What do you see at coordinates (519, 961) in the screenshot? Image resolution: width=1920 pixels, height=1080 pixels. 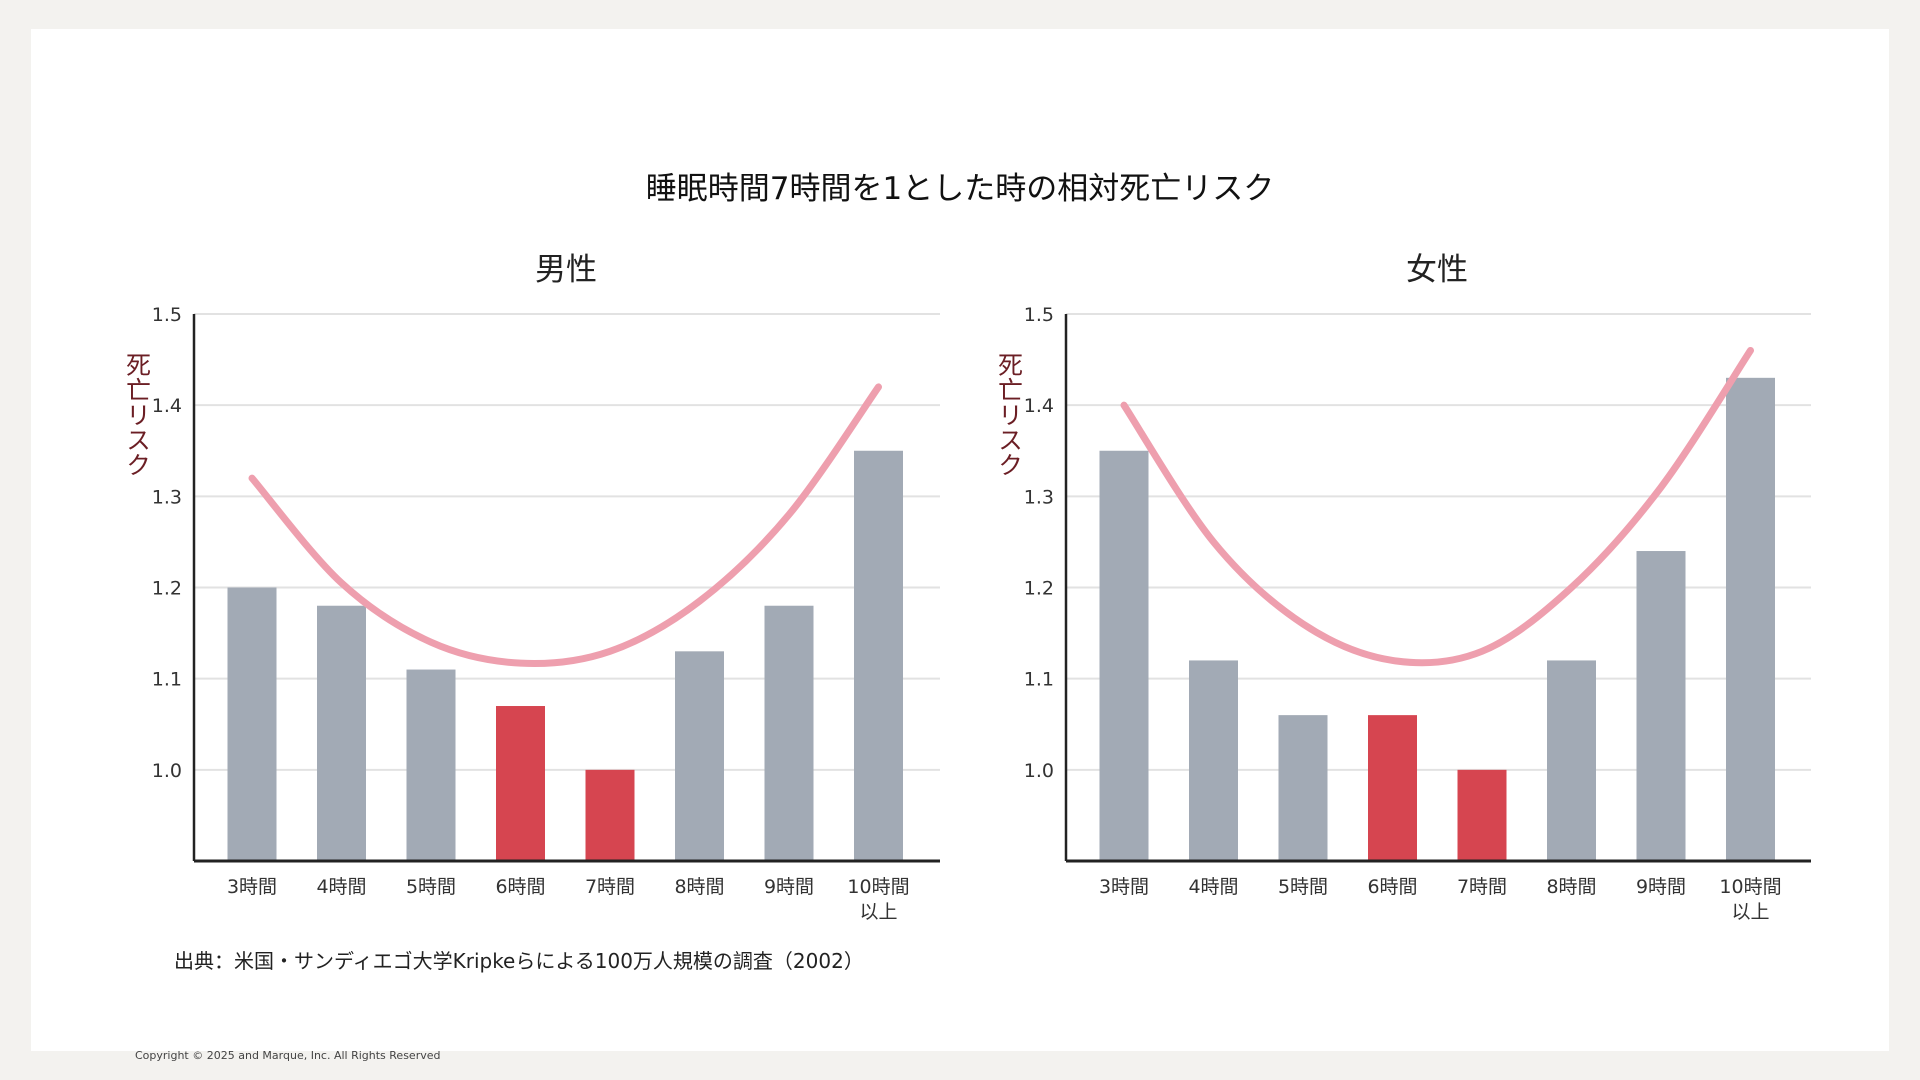 I see `source-note: 出典：米国・サンディエゴ大学Kripkeらによる100万人規模の調査（2002）` at bounding box center [519, 961].